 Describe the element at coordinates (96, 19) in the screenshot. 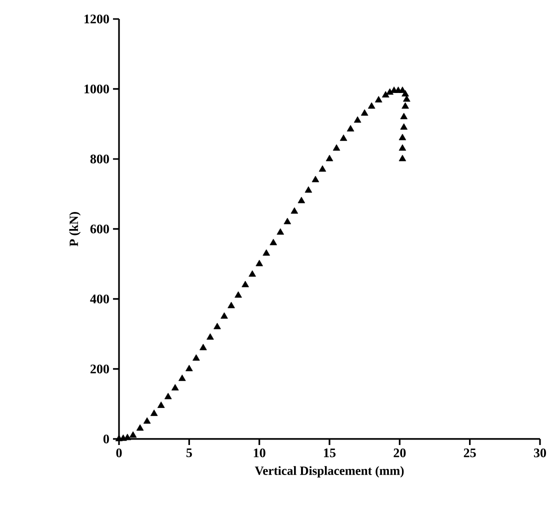

I see `y-tick-label: 1200` at that location.